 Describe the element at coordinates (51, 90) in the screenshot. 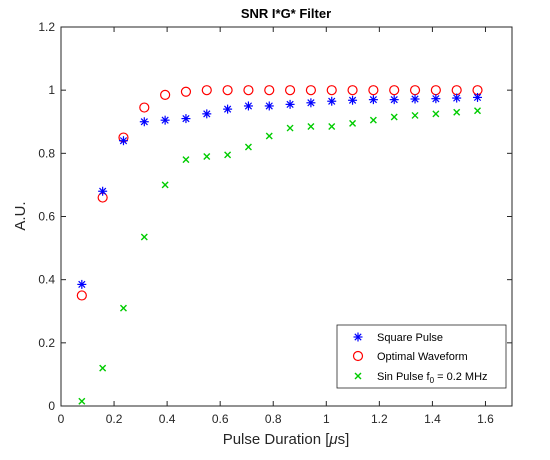

I see `y-tick-label: 1` at that location.